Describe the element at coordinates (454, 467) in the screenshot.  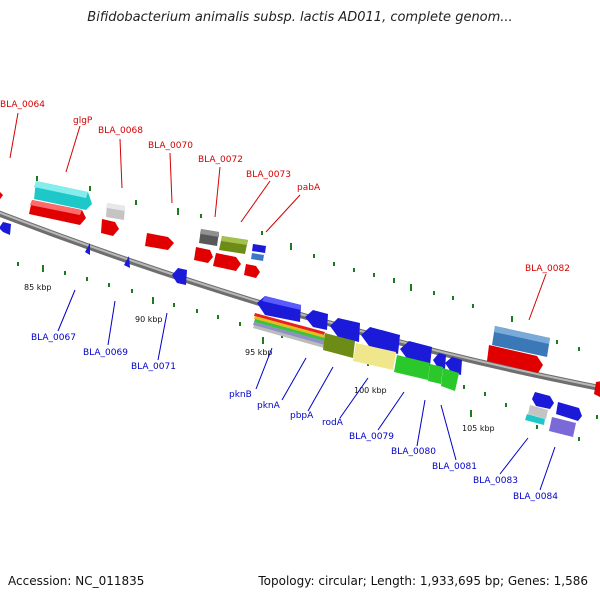
I see `gene-label: BLA_0081` at that location.